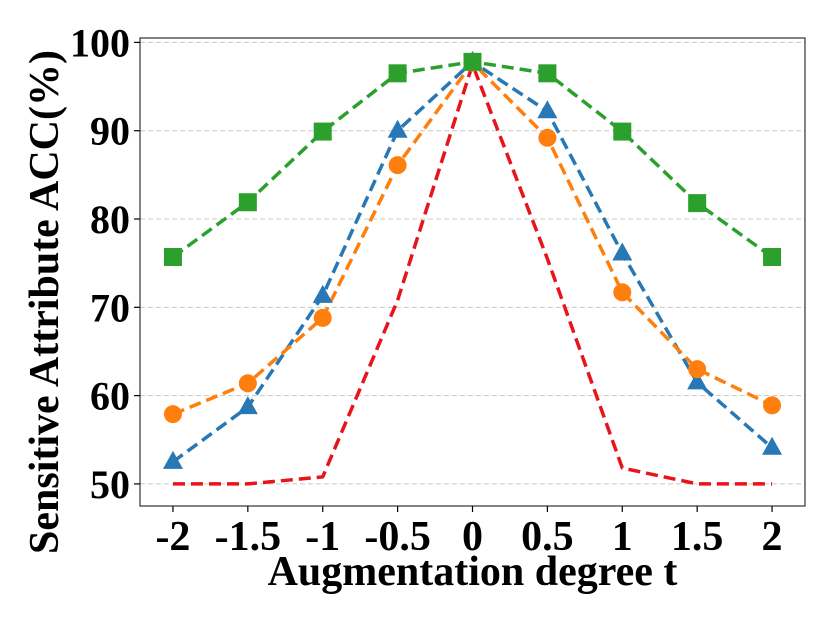 The image size is (830, 619). What do you see at coordinates (697, 537) in the screenshot?
I see `x-tick-label: 1.5` at bounding box center [697, 537].